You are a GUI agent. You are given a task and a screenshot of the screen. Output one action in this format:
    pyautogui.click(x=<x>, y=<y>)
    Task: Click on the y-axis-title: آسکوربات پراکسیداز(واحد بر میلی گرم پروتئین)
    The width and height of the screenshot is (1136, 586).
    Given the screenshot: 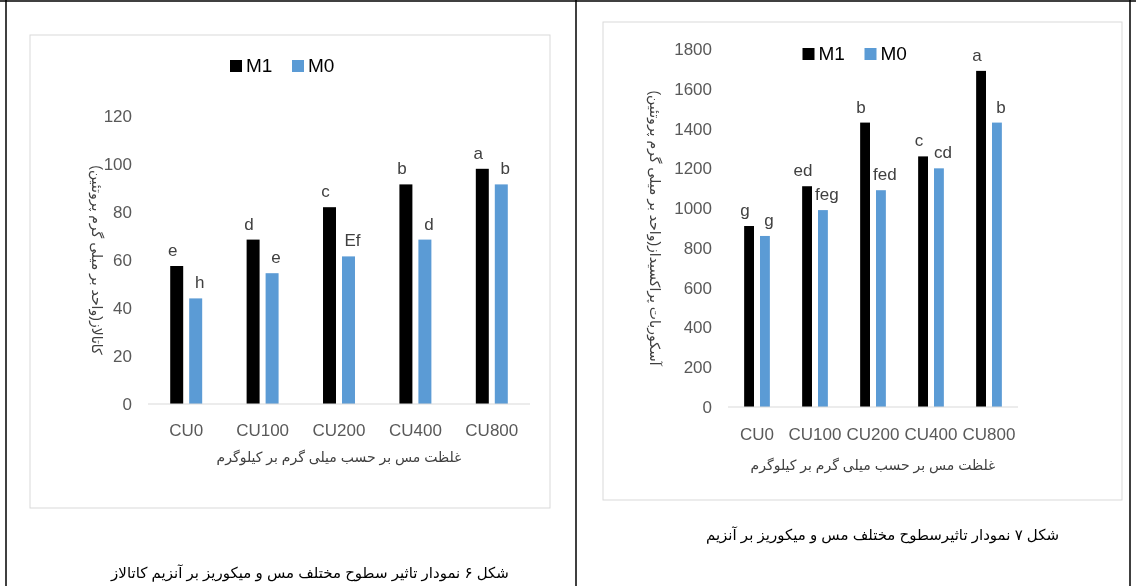 What is the action you would take?
    pyautogui.click(x=654, y=228)
    